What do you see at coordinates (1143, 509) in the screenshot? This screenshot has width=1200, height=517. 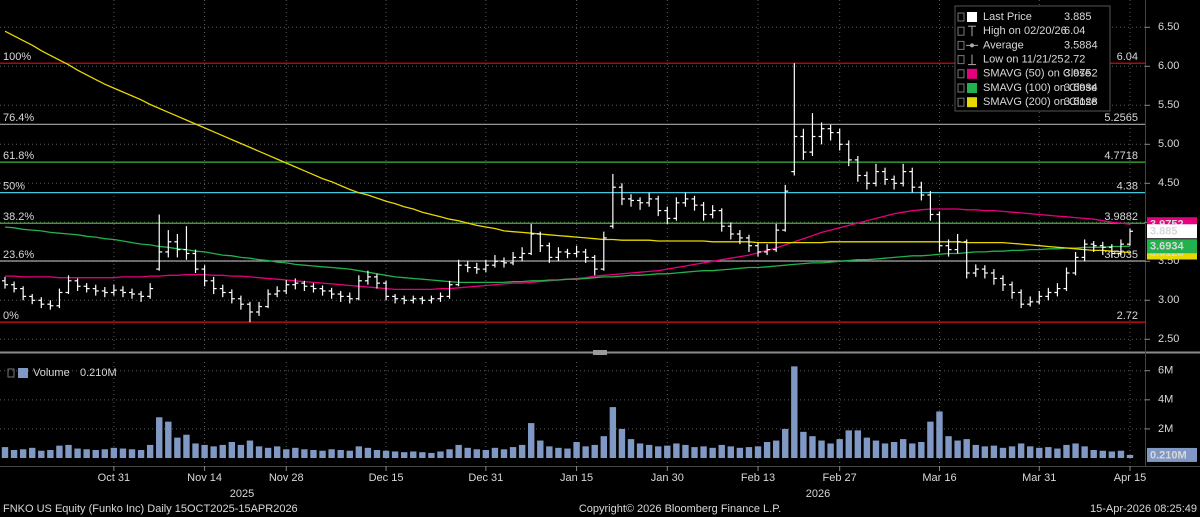 I see `footer-right: 15-Apr-2026 08:25:49` at bounding box center [1143, 509].